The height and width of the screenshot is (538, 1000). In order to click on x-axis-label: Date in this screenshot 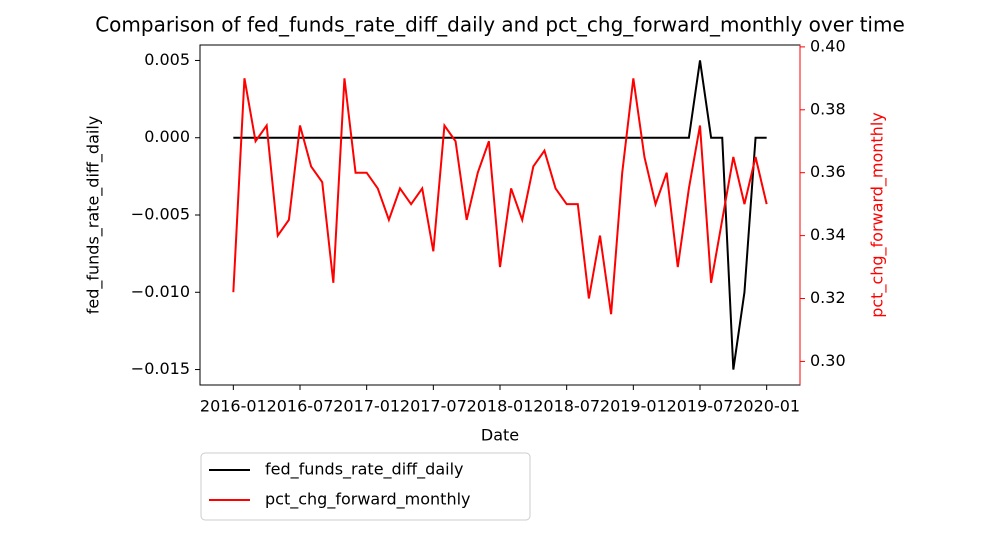, I will do `click(500, 435)`.